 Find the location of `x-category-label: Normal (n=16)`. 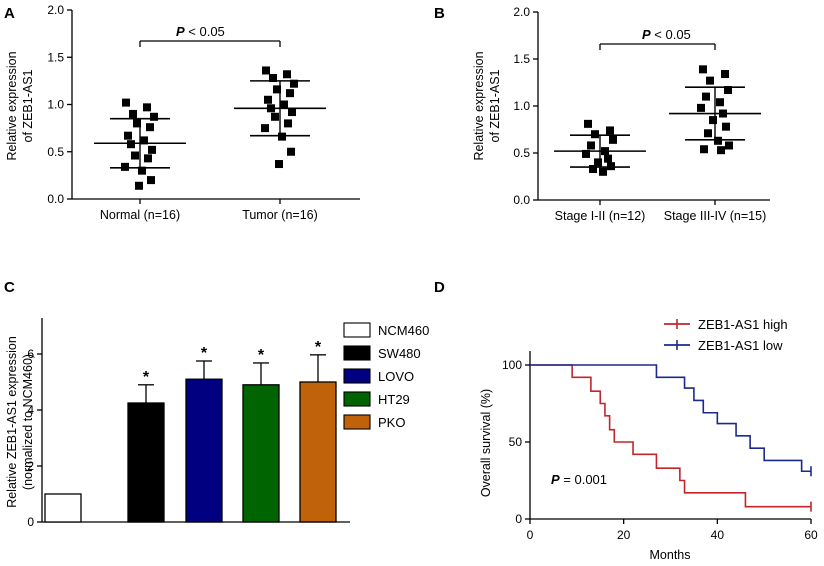

x-category-label: Normal (n=16) is located at coordinates (140, 215).